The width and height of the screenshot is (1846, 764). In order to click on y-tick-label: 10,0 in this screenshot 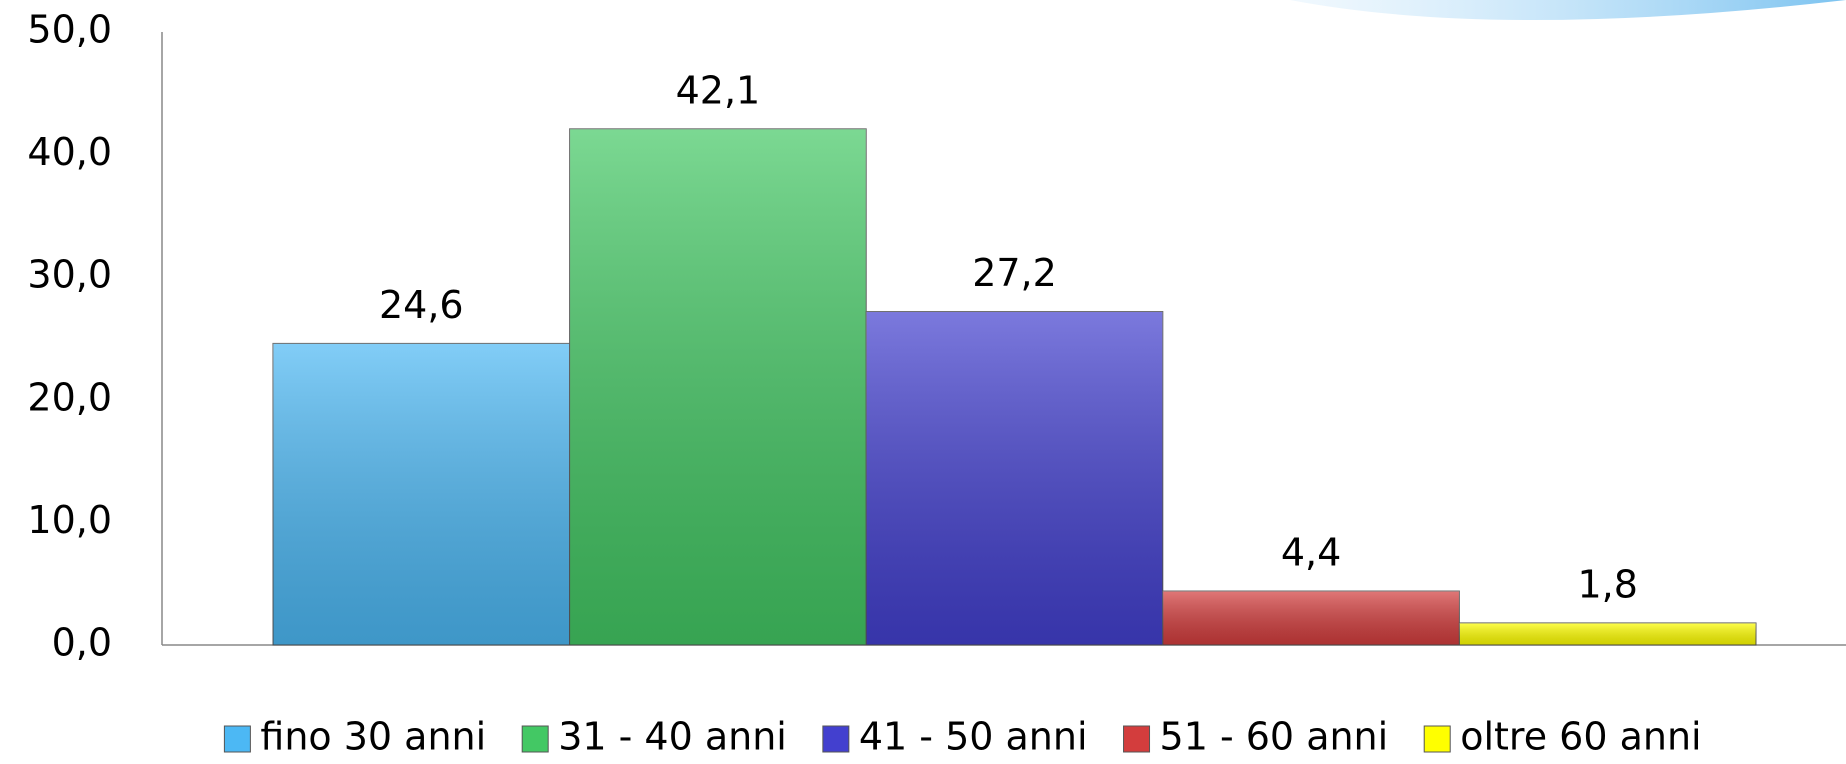, I will do `click(69, 520)`.